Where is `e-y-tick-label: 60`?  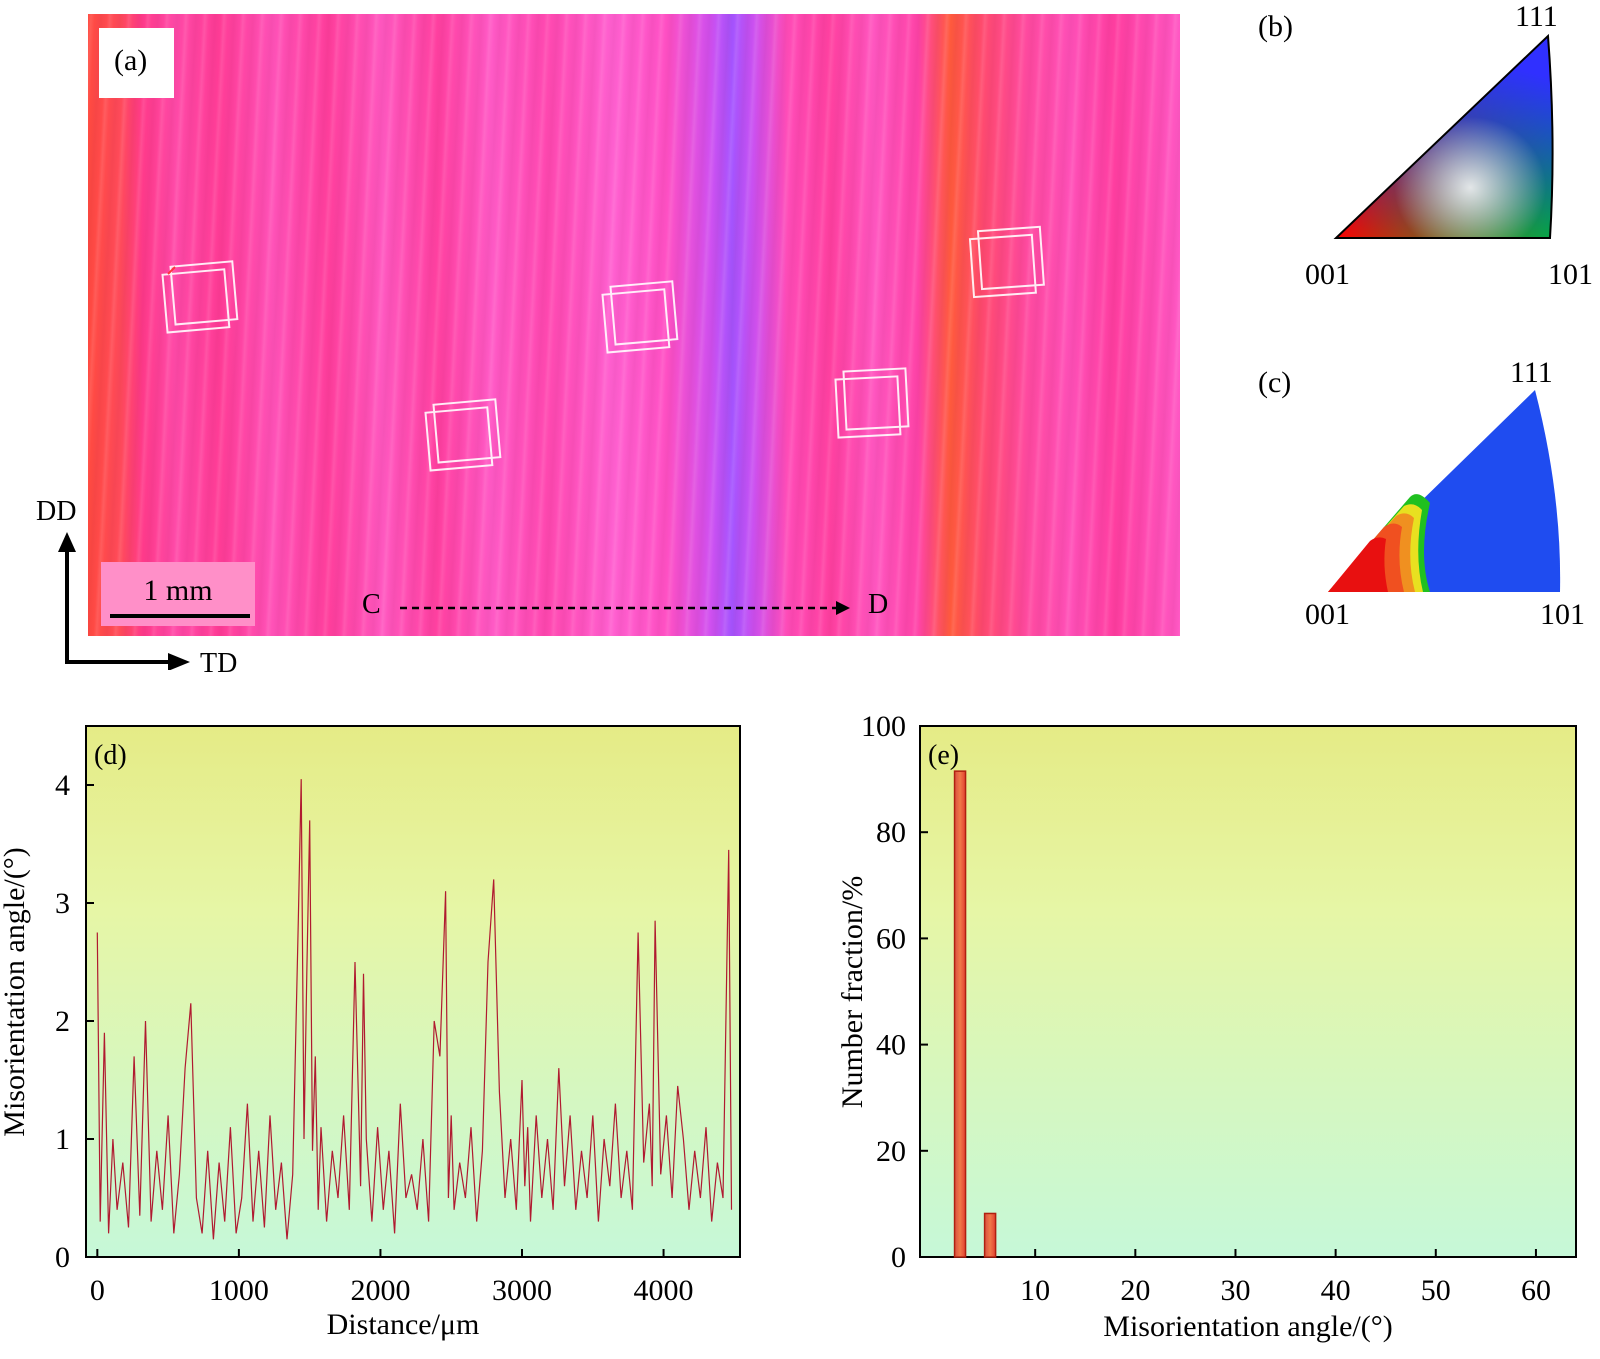
e-y-tick-label: 60 is located at coordinates (891, 938).